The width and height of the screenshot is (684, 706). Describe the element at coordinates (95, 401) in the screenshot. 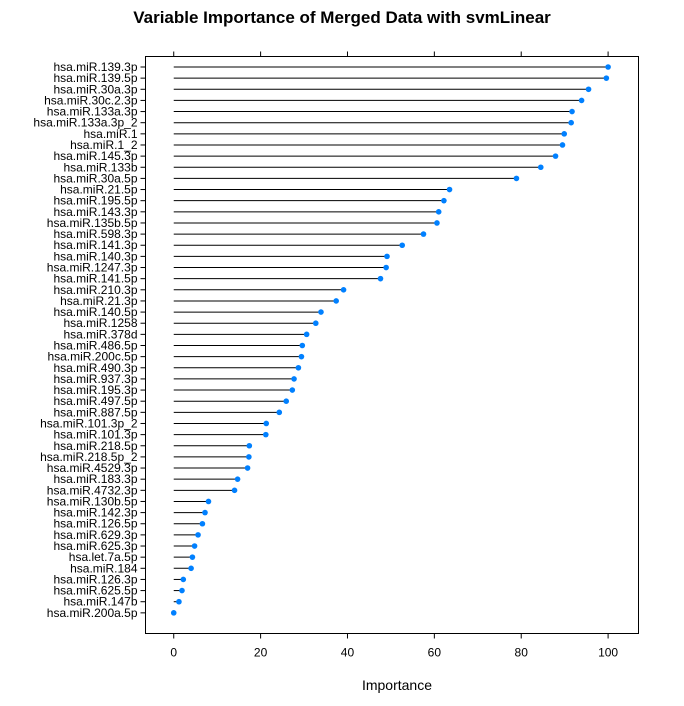

I see `y-tick-label: hsa.miR.497.5p` at that location.